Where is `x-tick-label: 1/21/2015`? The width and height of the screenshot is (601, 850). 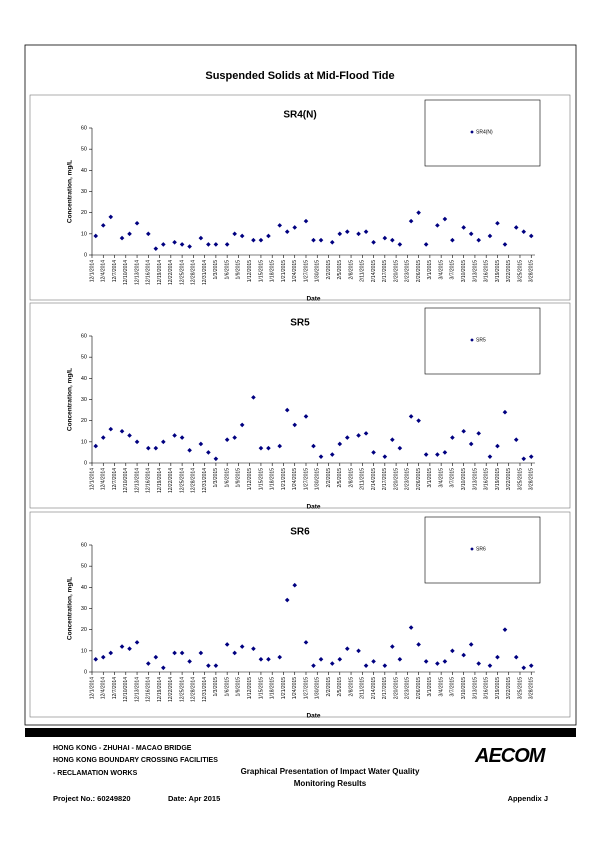
x-tick-label: 1/21/2015 is located at coordinates (284, 688).